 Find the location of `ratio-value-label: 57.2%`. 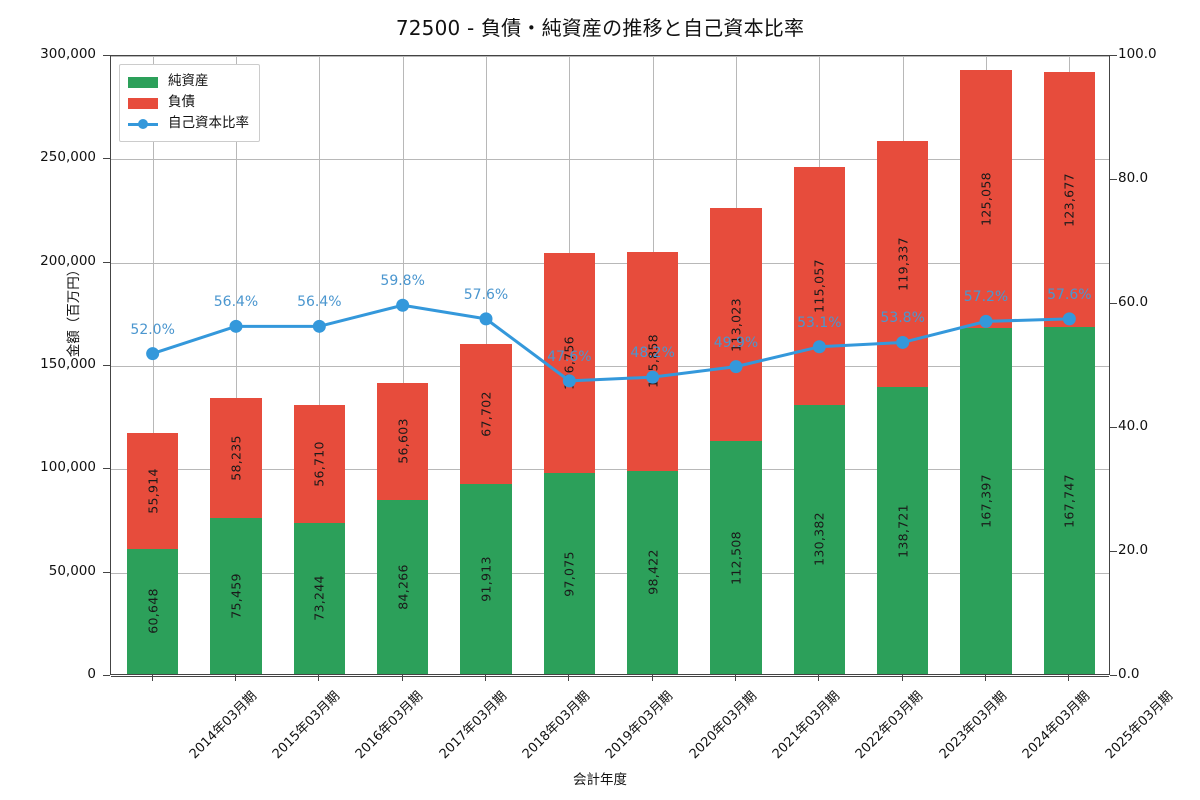

ratio-value-label: 57.2% is located at coordinates (986, 297).